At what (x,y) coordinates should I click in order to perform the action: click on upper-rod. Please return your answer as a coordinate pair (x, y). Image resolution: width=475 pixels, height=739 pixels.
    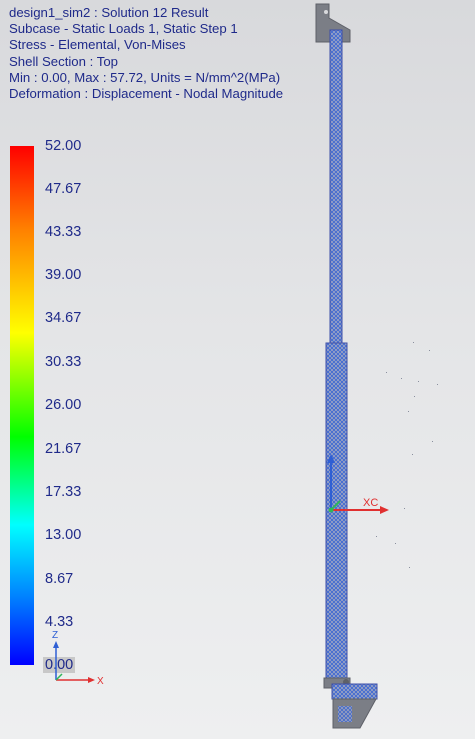
    Looking at the image, I should click on (336, 188).